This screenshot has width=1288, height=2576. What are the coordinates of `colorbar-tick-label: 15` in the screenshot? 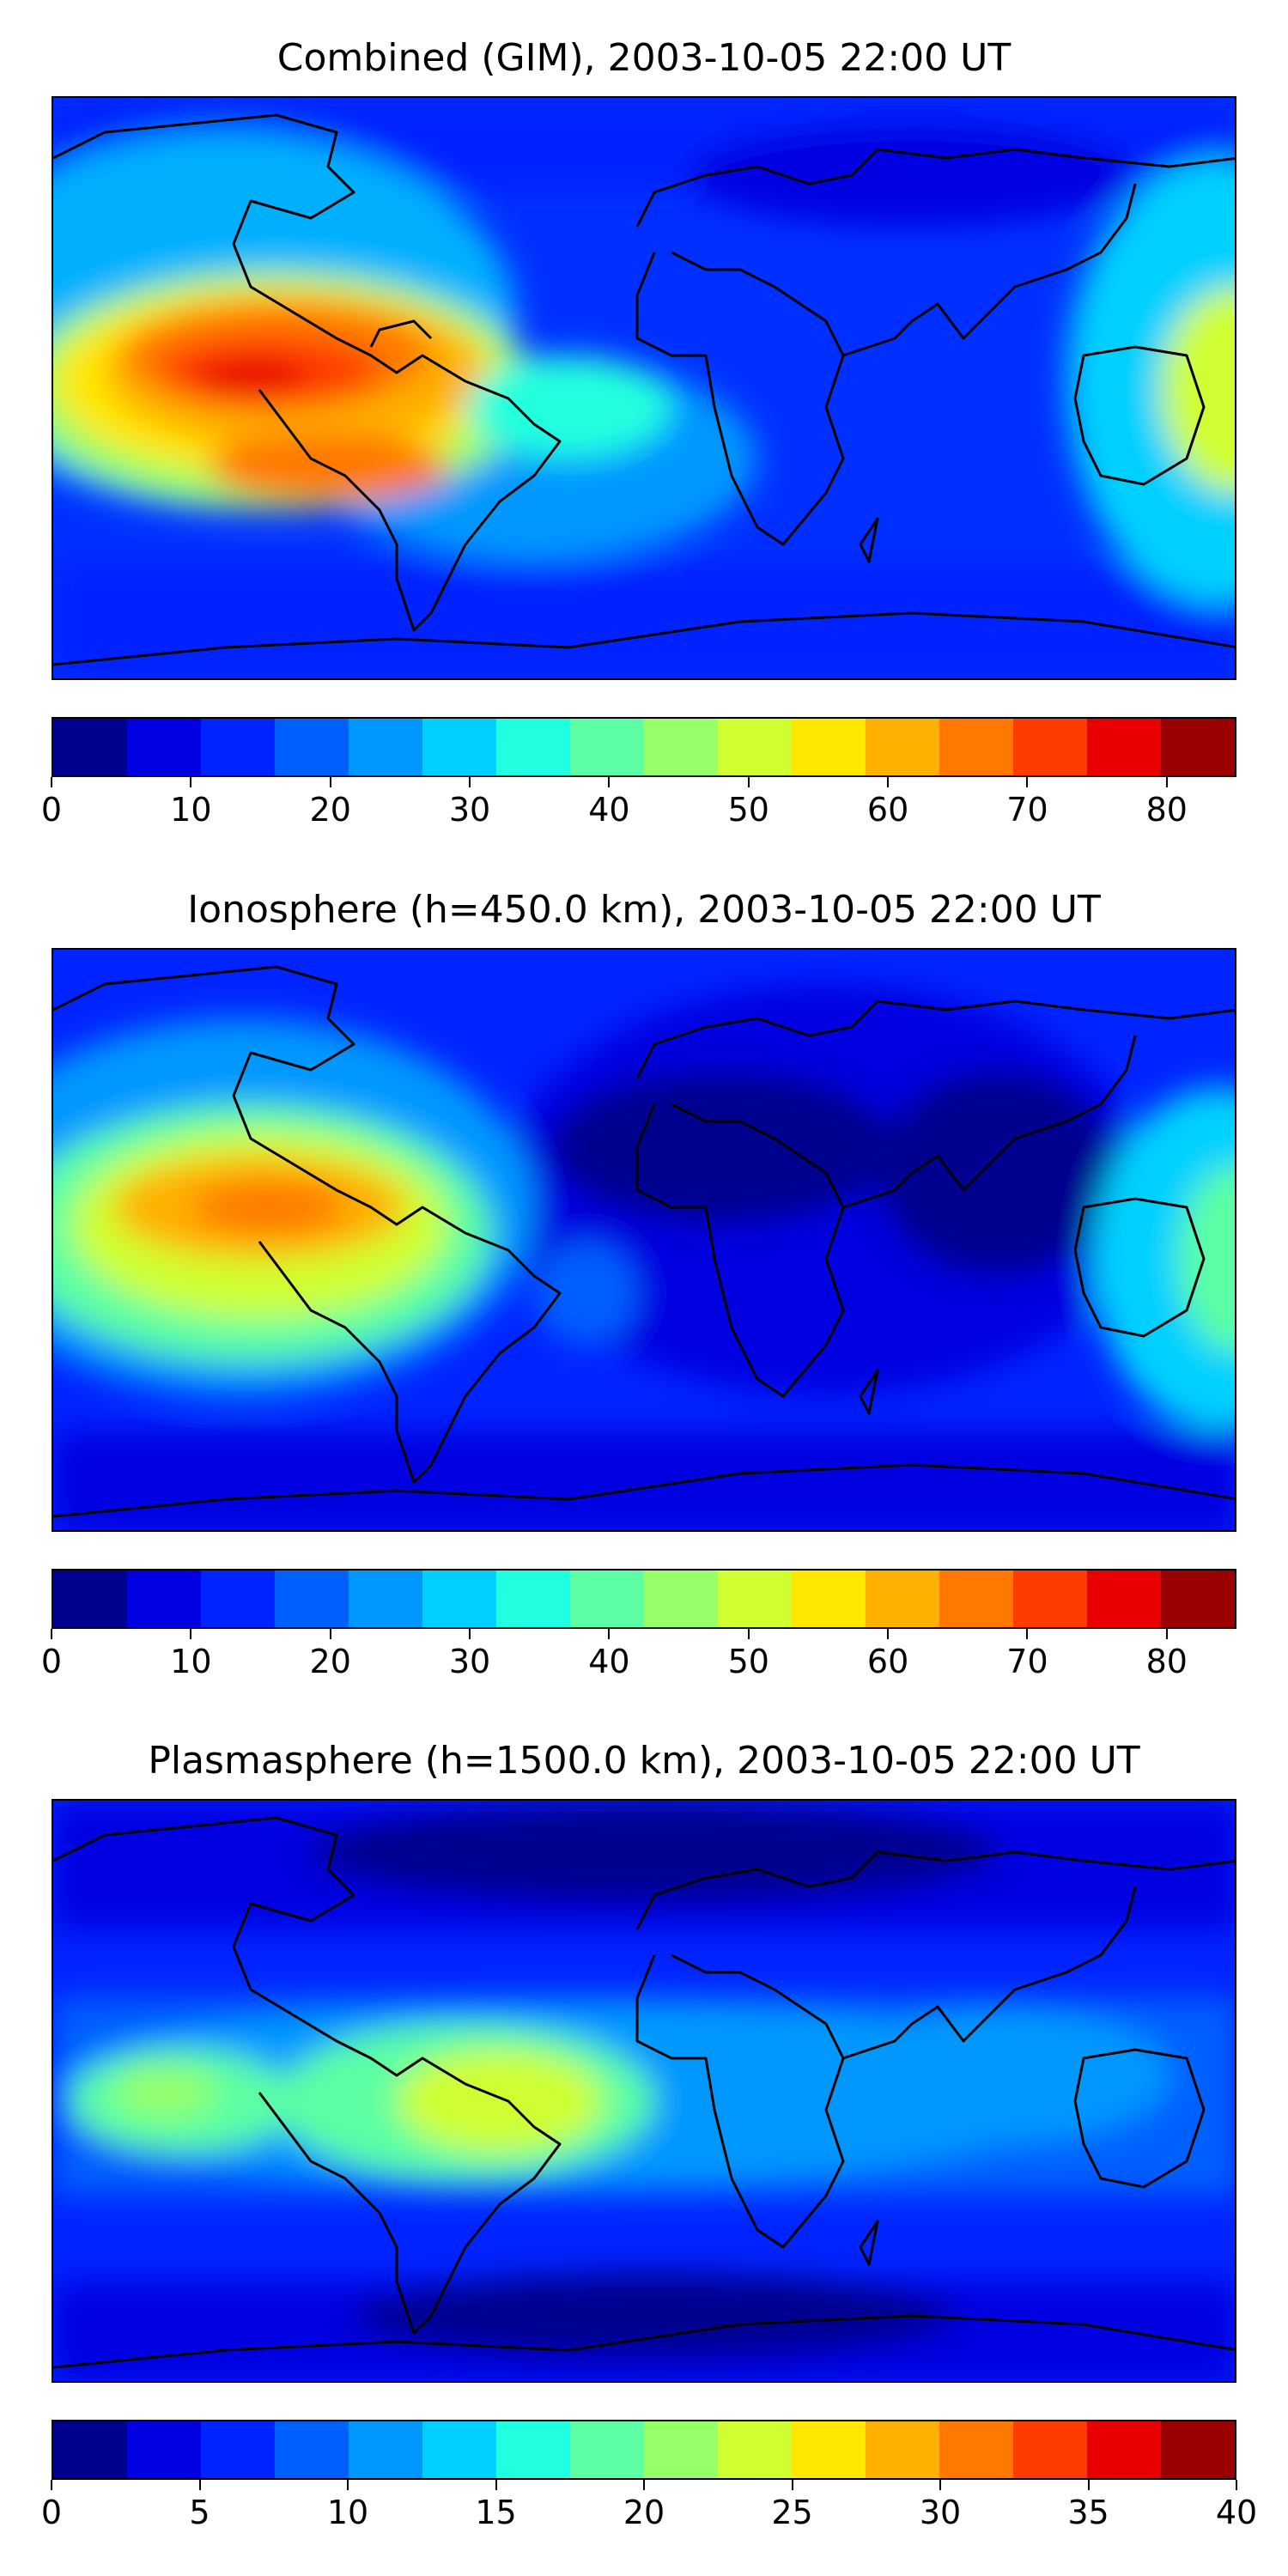 It's located at (496, 2513).